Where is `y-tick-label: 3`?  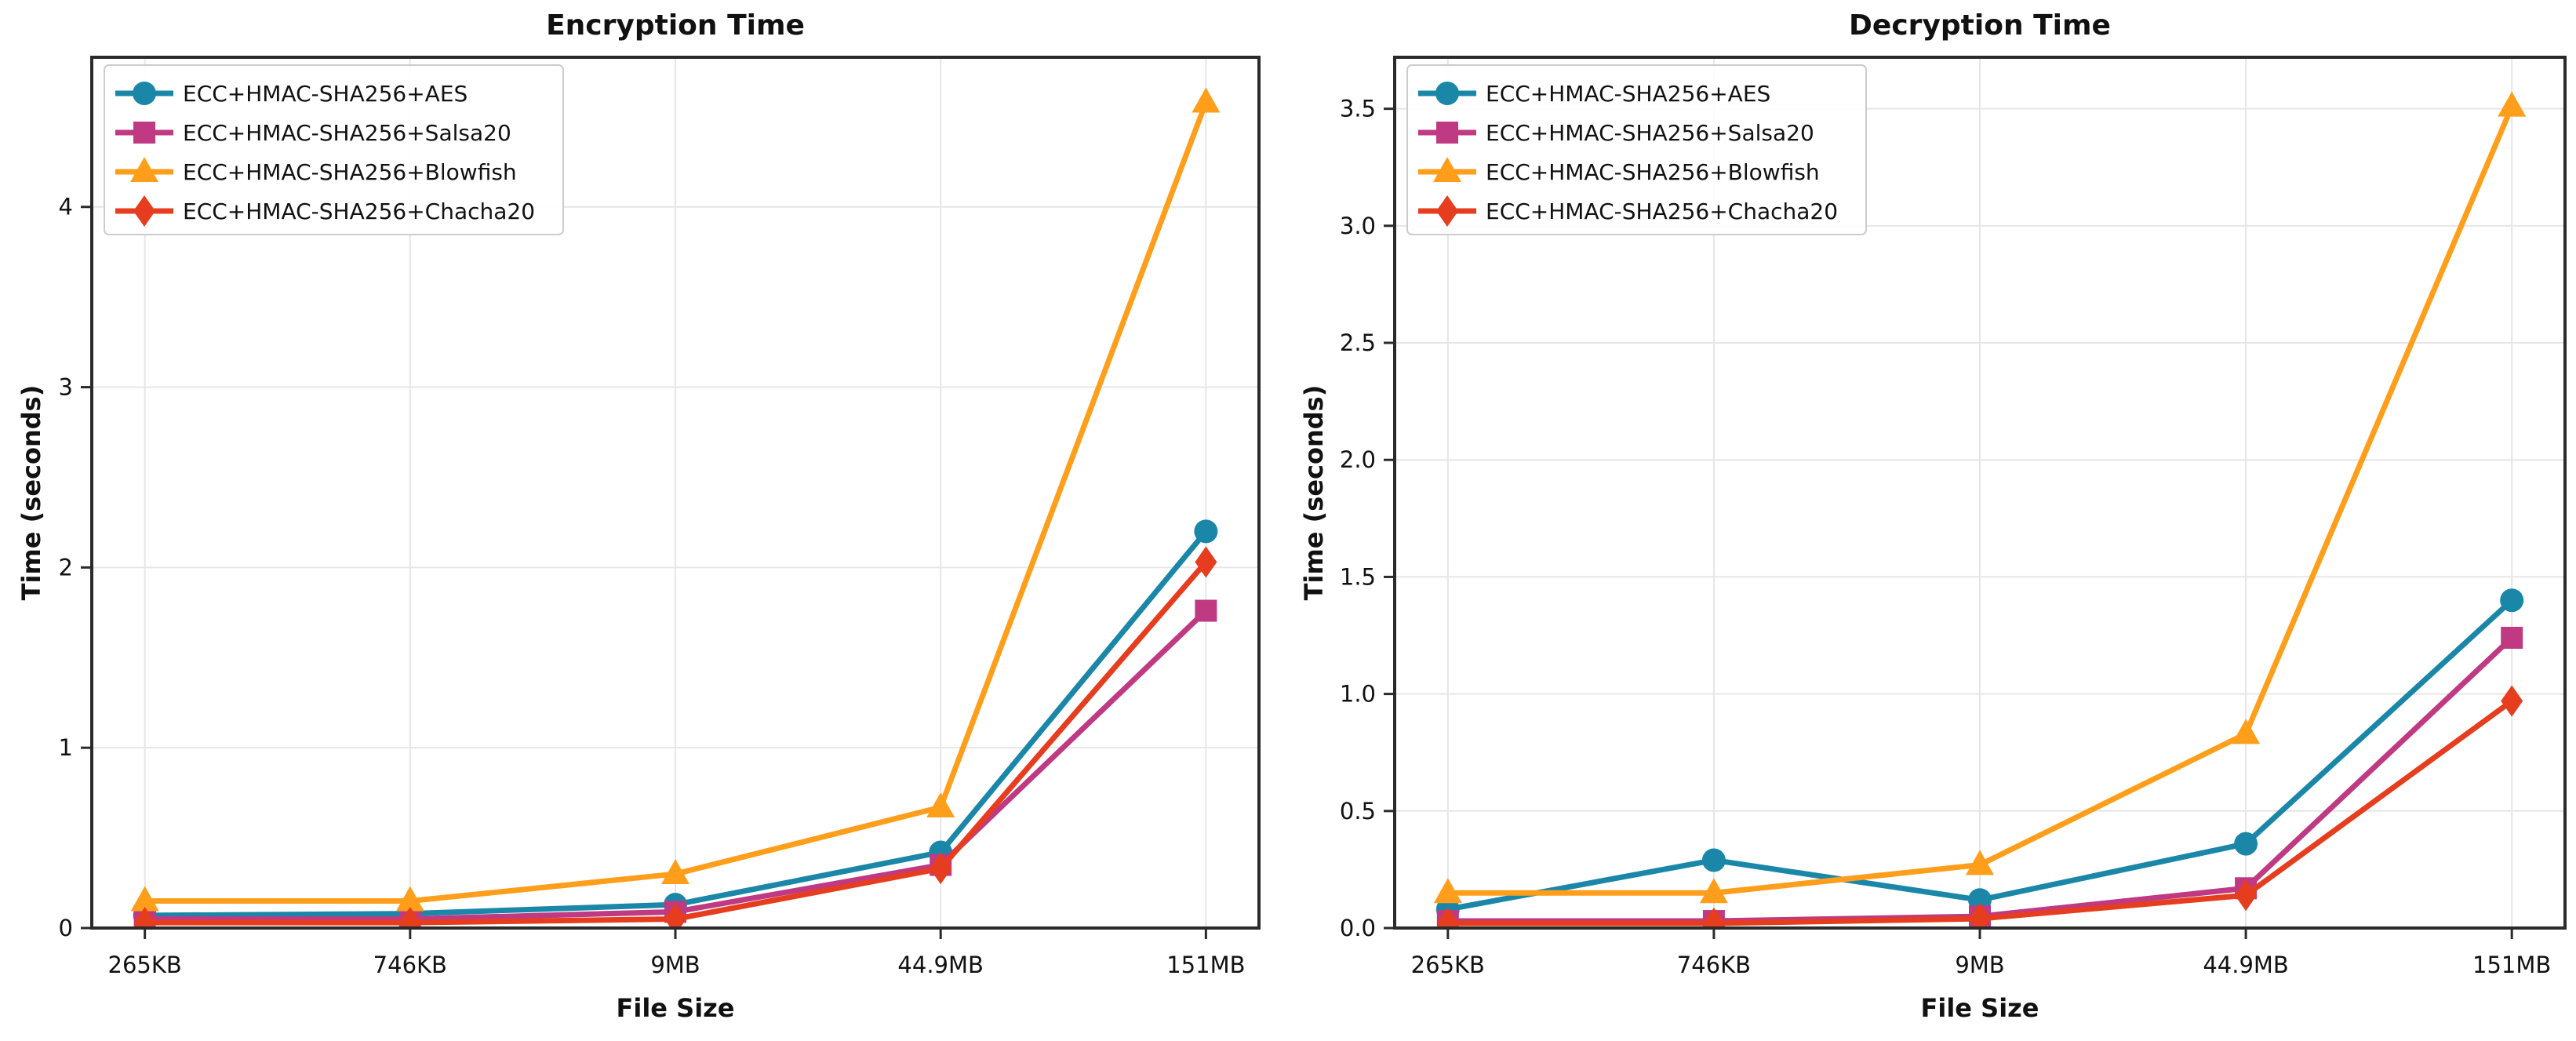 y-tick-label: 3 is located at coordinates (66, 388).